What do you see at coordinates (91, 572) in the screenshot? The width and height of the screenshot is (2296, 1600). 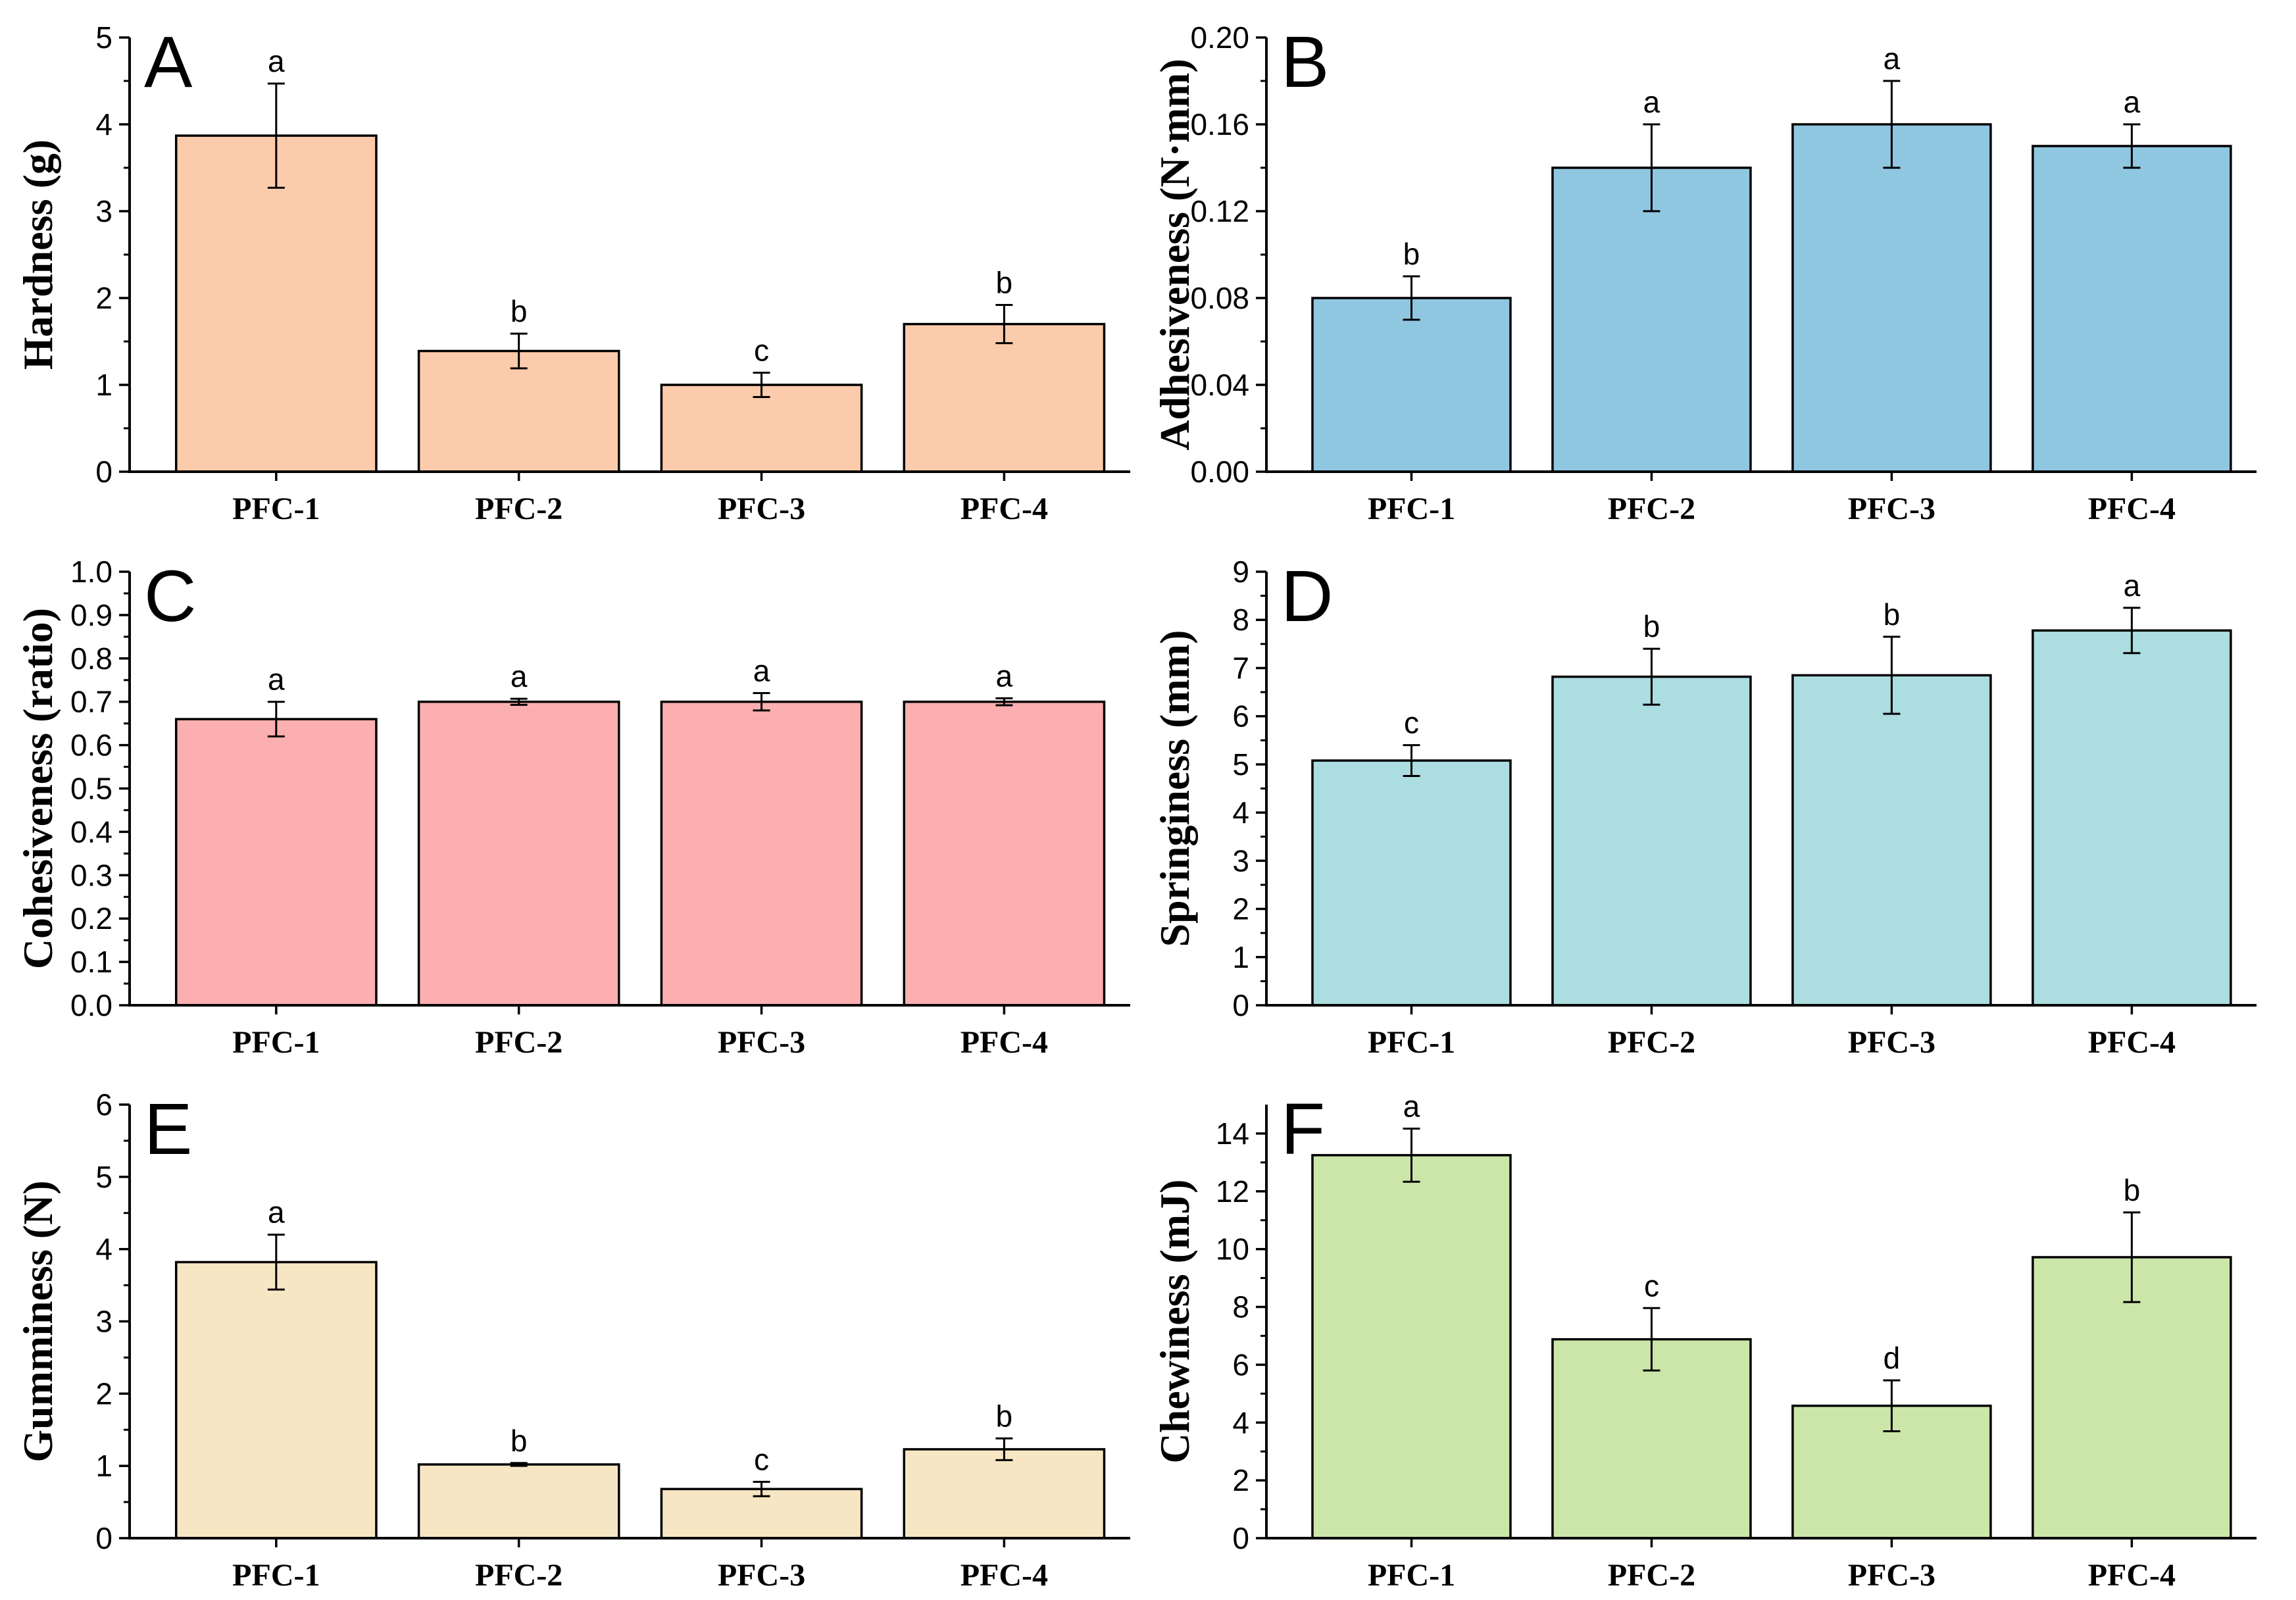 I see `y-tick-label: 1.0` at bounding box center [91, 572].